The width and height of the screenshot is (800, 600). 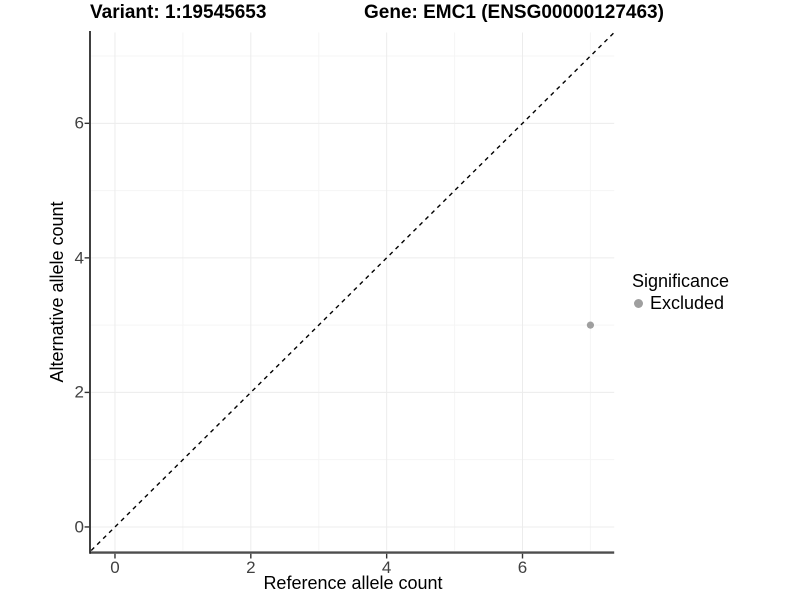 I want to click on plot-title-variant: Variant: 1:19545653, so click(x=178, y=12).